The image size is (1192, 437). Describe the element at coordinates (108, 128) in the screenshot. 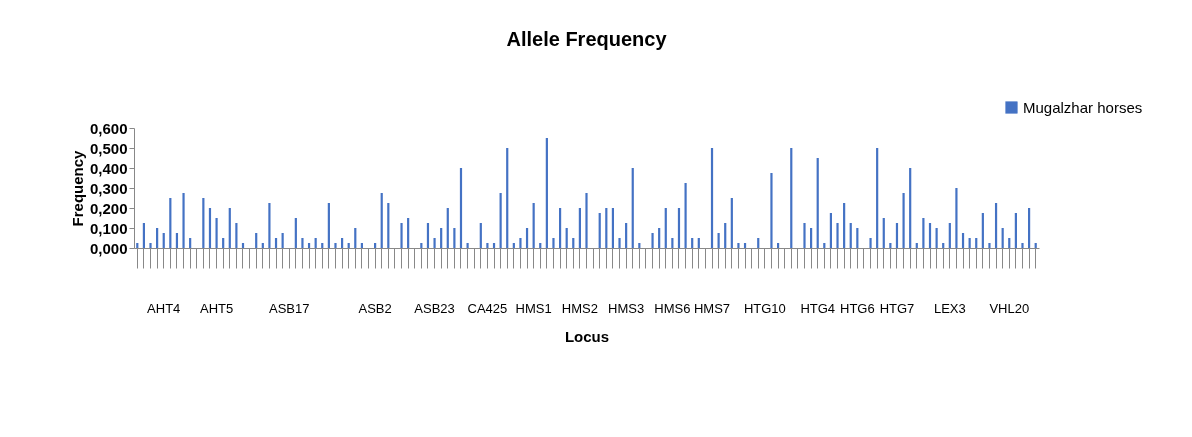

I see `y-tick-label: 0,600` at that location.